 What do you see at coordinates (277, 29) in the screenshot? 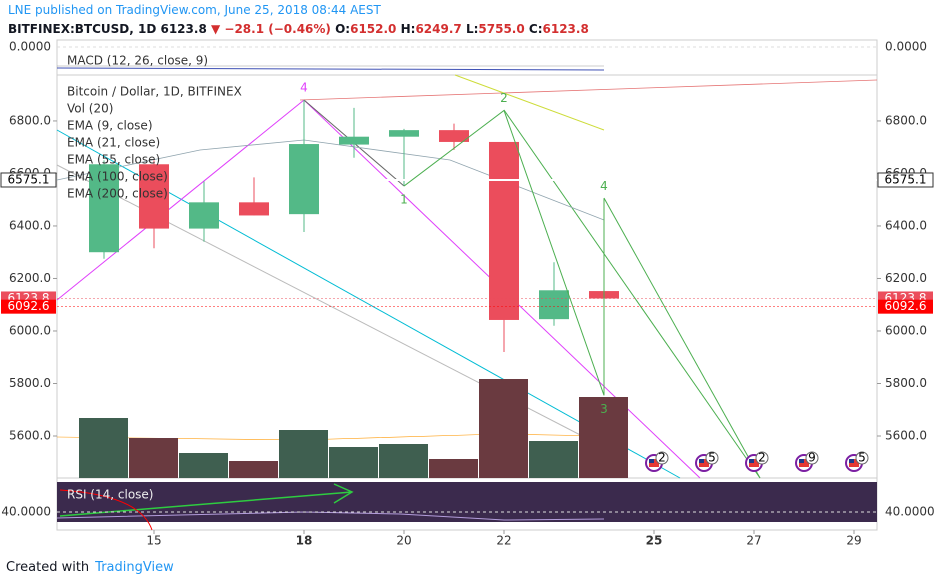
I see `change: −28.1 (−0.46%)` at bounding box center [277, 29].